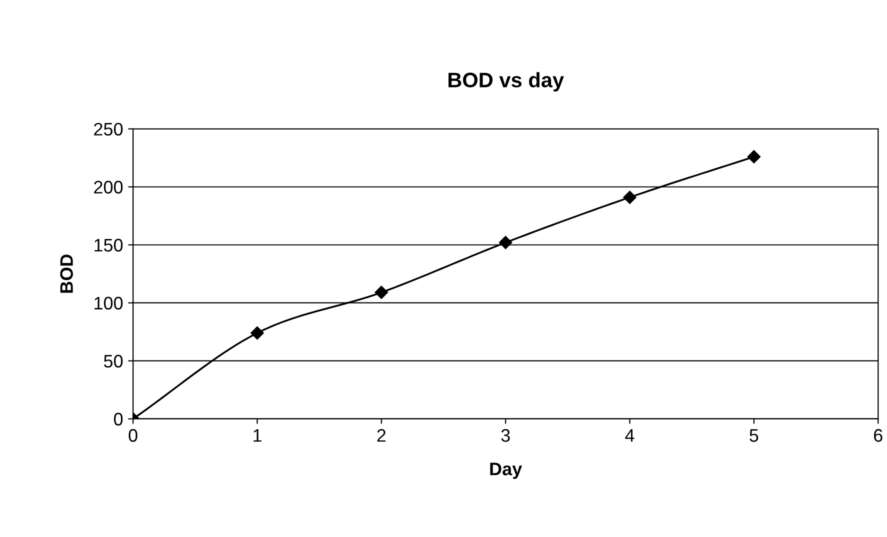 The width and height of the screenshot is (887, 537). Describe the element at coordinates (108, 245) in the screenshot. I see `y-tick-label: 150` at that location.